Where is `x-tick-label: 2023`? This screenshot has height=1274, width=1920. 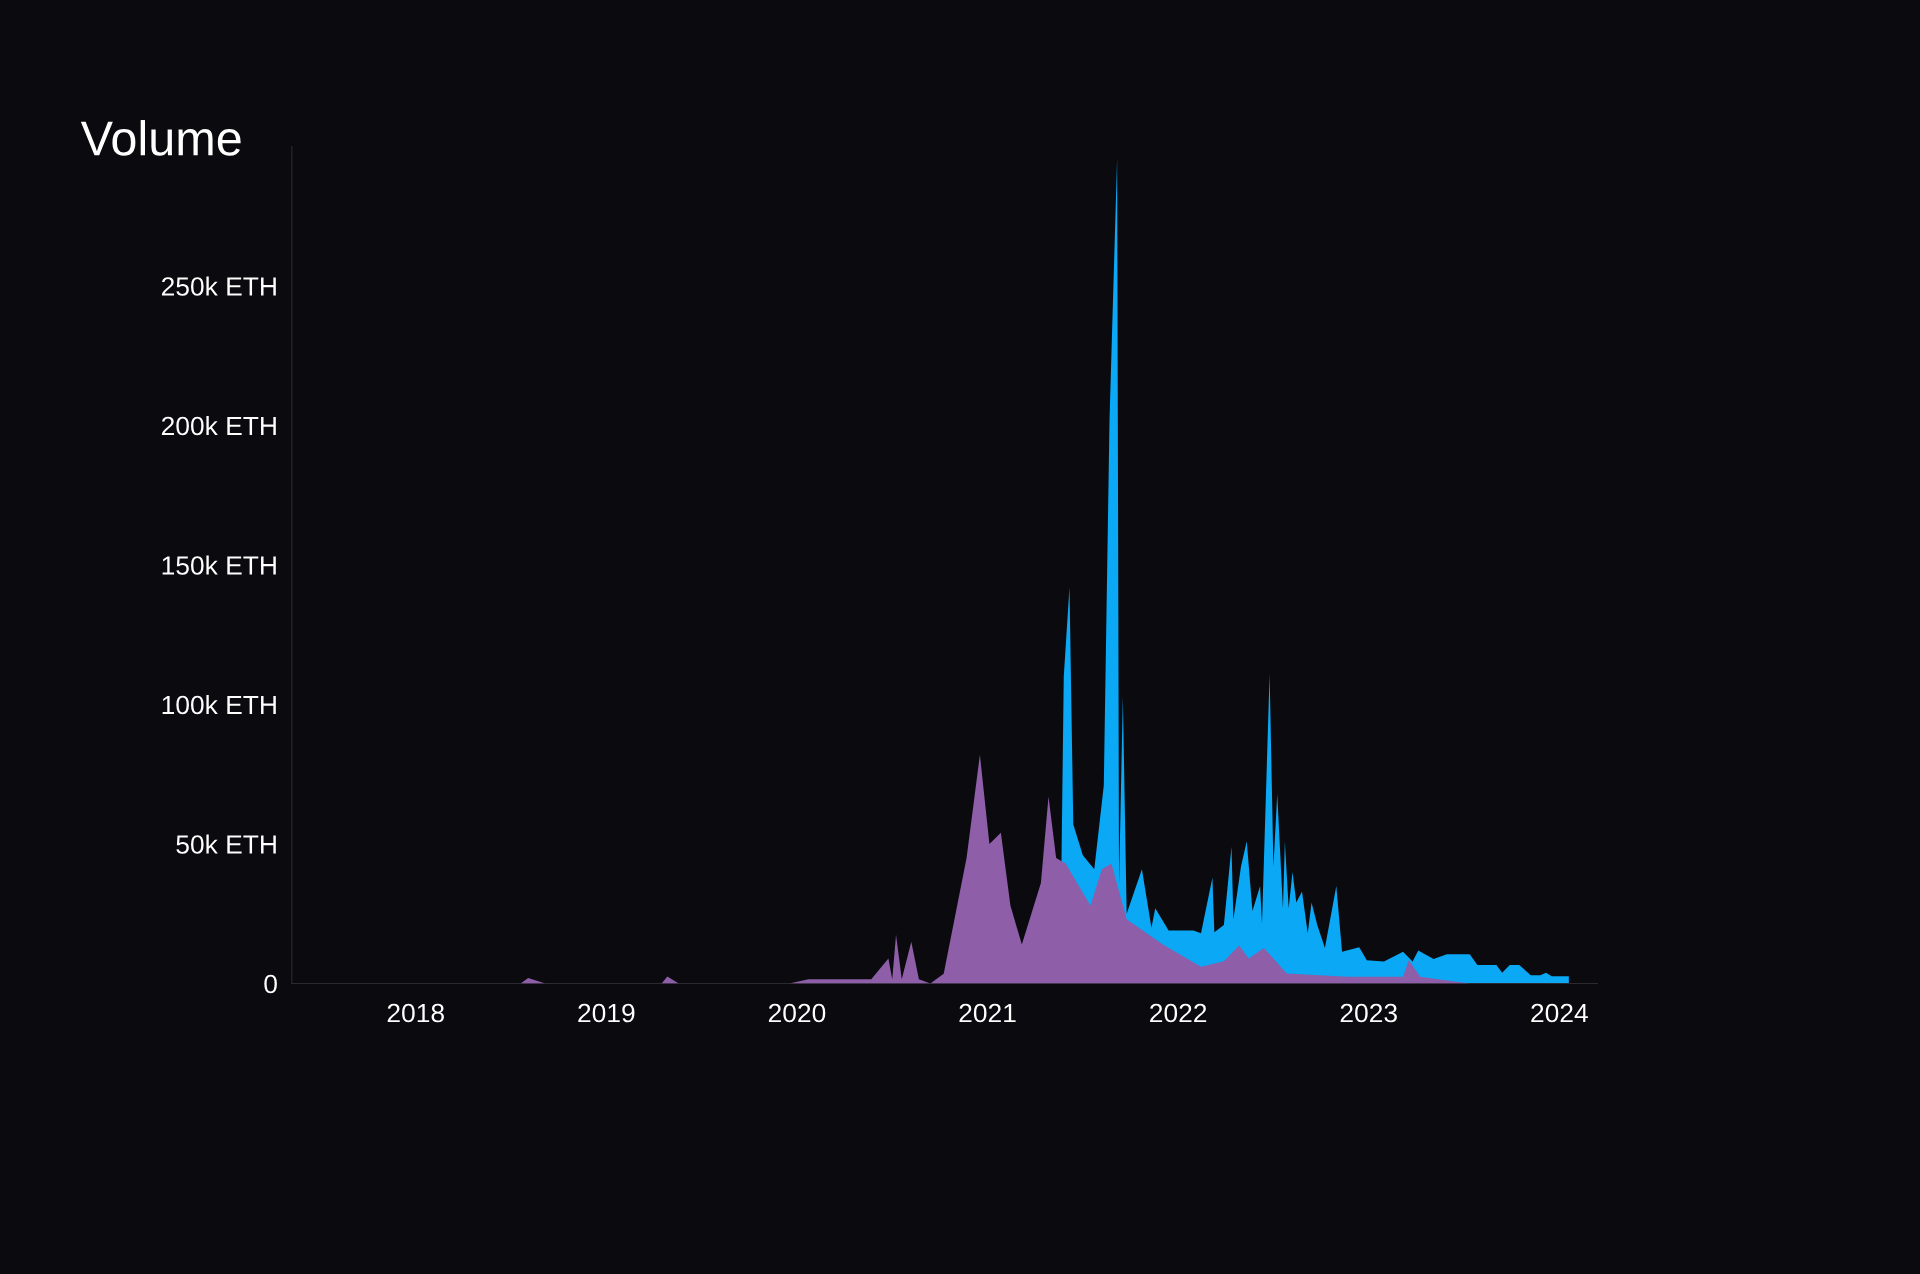 x-tick-label: 2023 is located at coordinates (1368, 1013).